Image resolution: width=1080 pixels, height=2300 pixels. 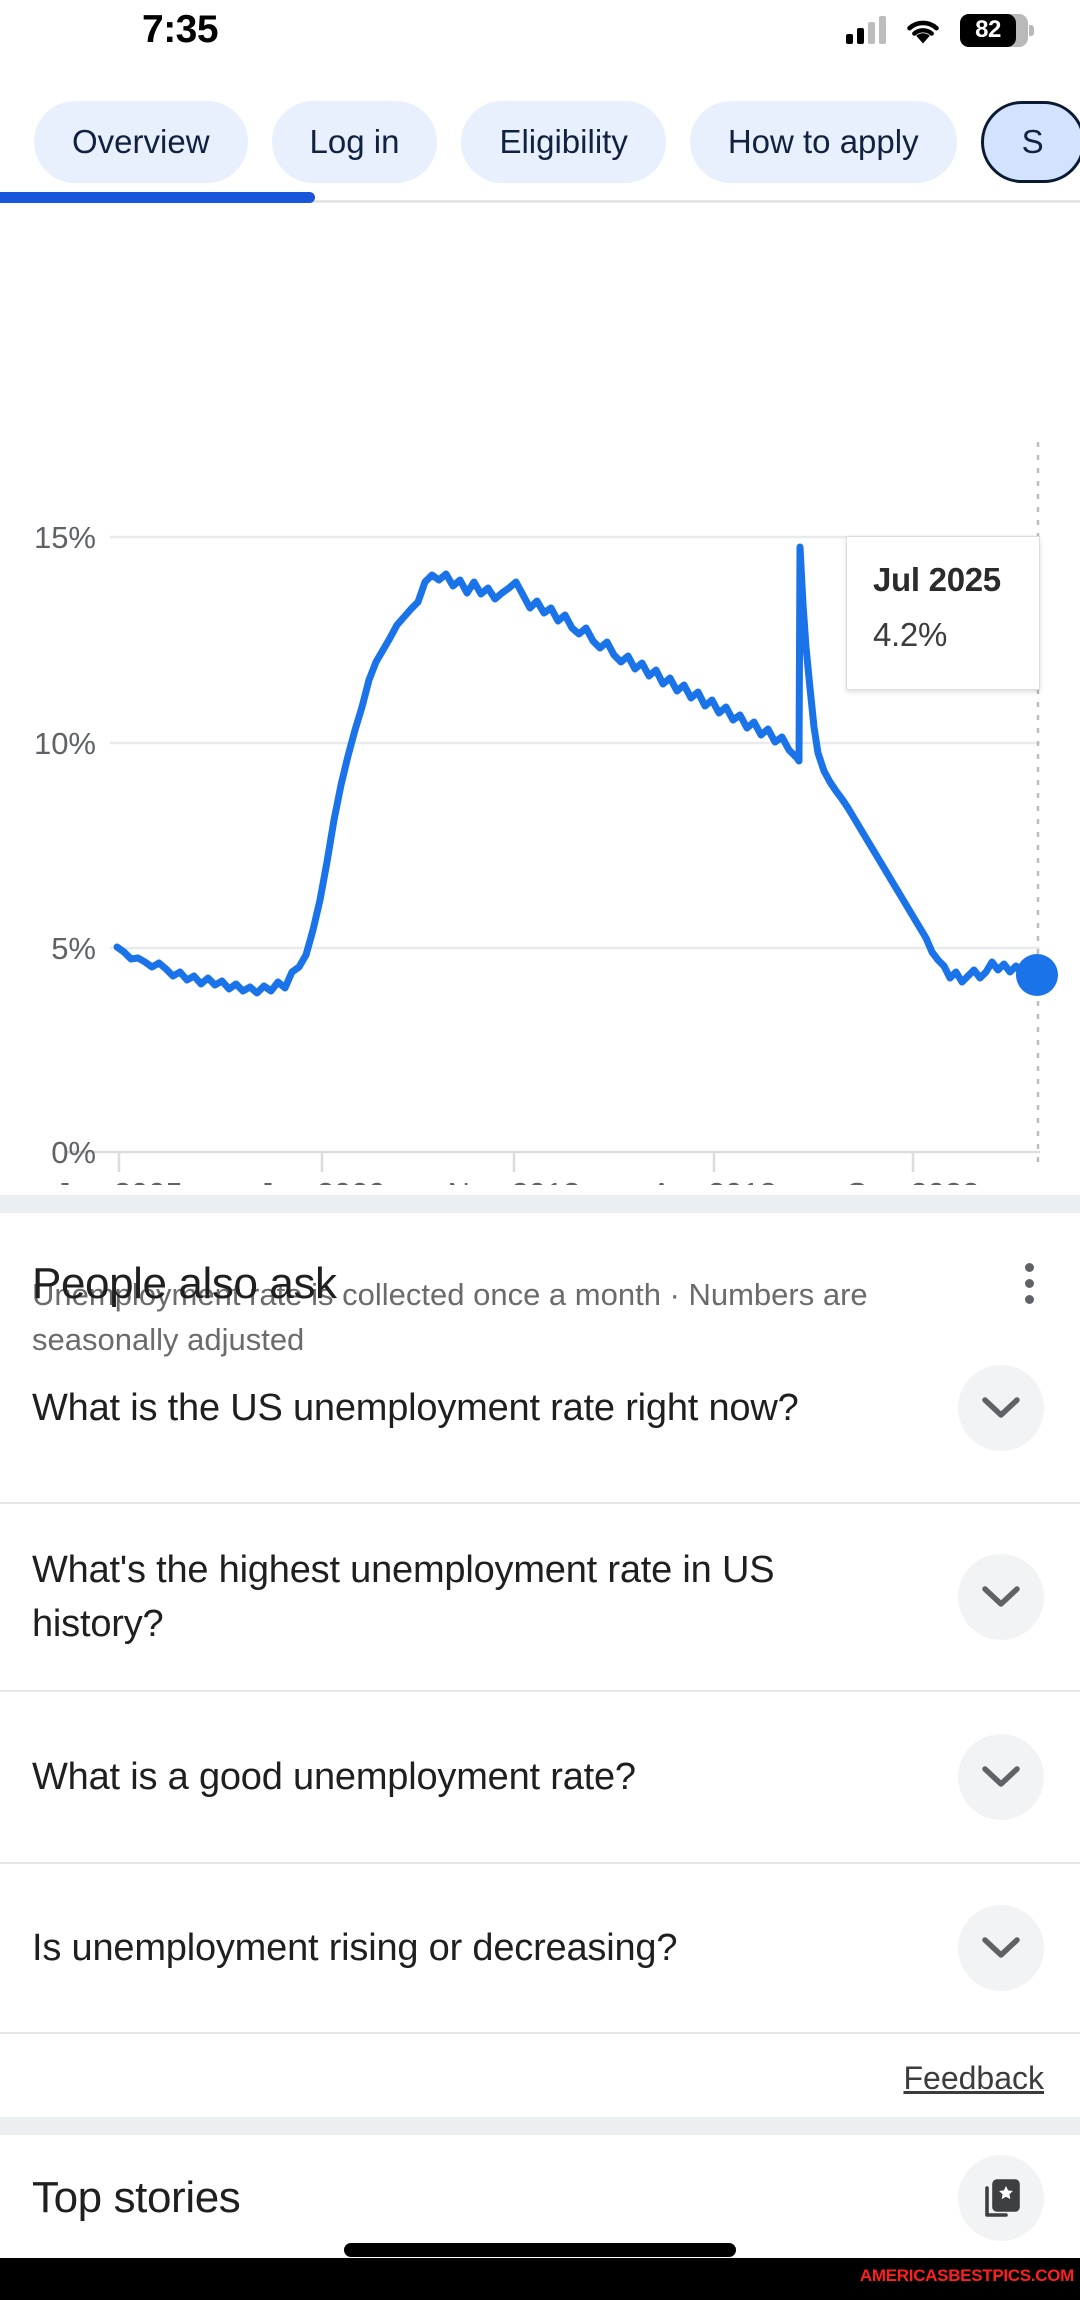 I want to click on people-also-ask-title: People also ask, so click(x=184, y=1283).